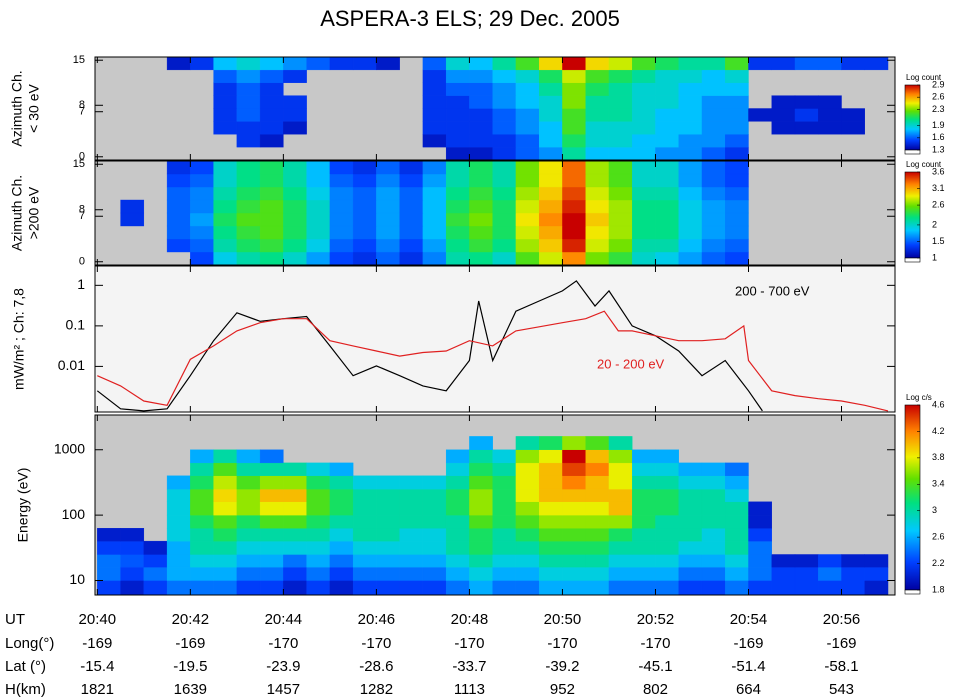 The height and width of the screenshot is (700, 964). Describe the element at coordinates (938, 149) in the screenshot. I see `colorbar-tick-label: 1.3` at that location.